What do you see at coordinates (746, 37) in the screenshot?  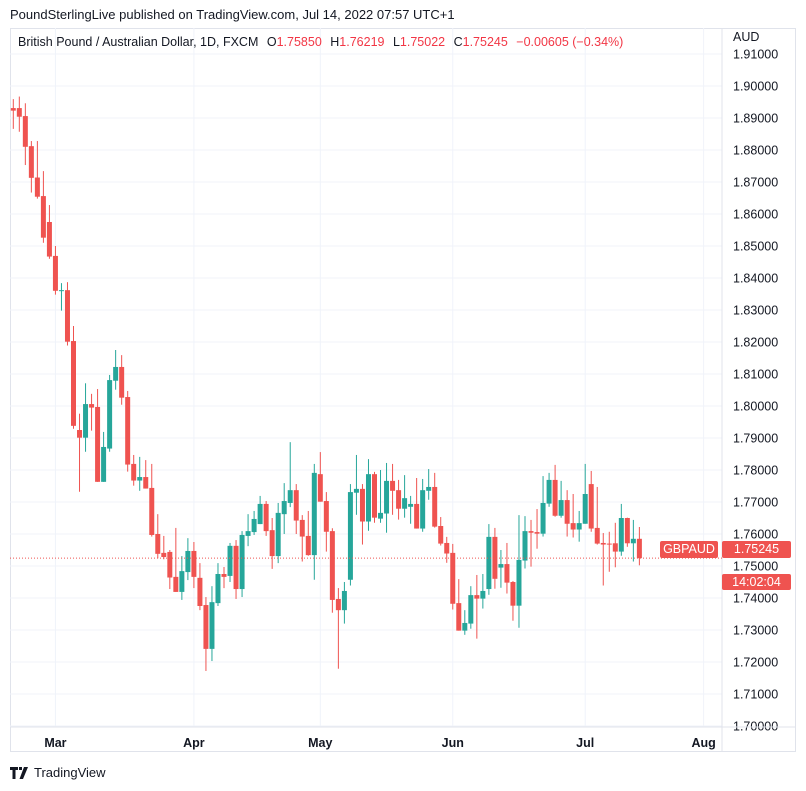 I see `price-axis-unit: AUD` at bounding box center [746, 37].